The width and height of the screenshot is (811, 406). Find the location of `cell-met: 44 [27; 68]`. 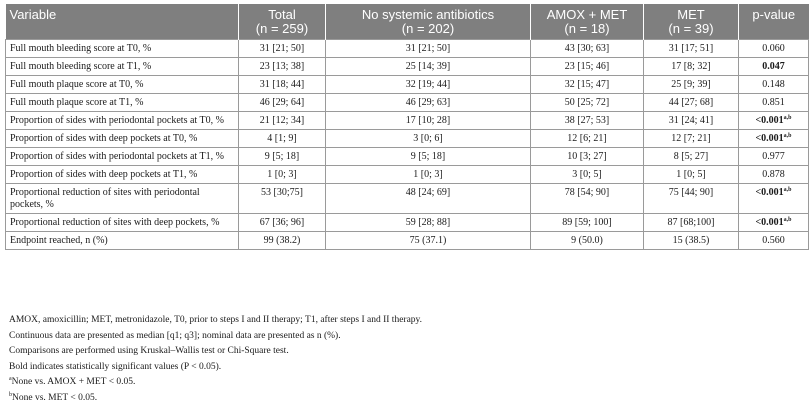

cell-met: 44 [27; 68] is located at coordinates (691, 103).